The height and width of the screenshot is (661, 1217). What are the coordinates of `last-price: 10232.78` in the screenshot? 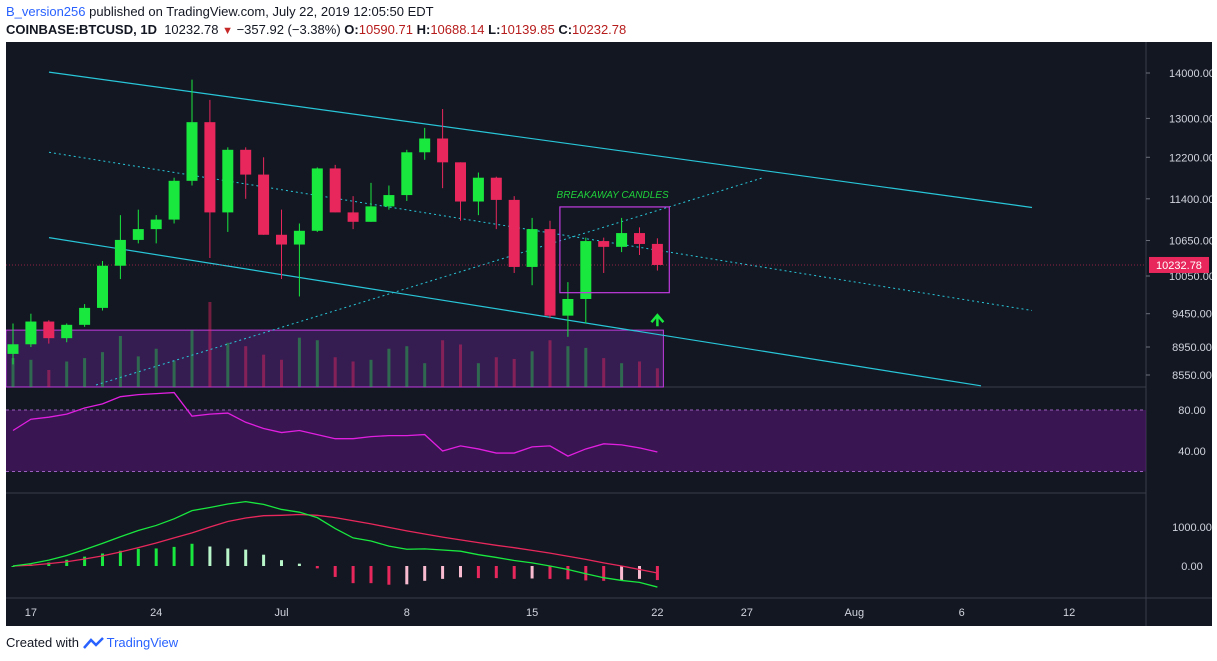 It's located at (191, 29).